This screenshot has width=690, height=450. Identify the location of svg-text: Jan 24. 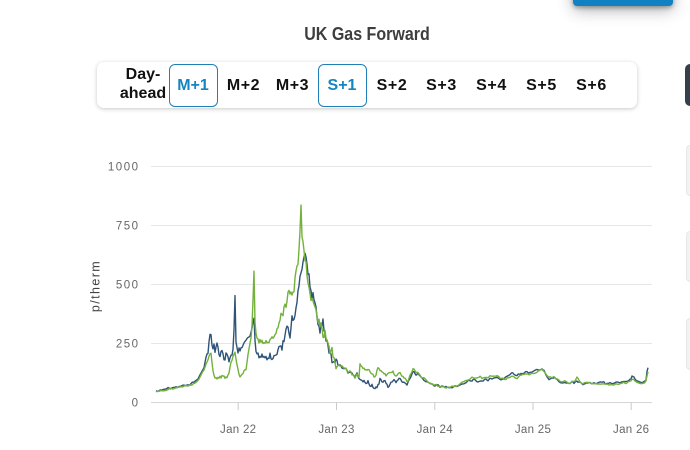
(435, 430).